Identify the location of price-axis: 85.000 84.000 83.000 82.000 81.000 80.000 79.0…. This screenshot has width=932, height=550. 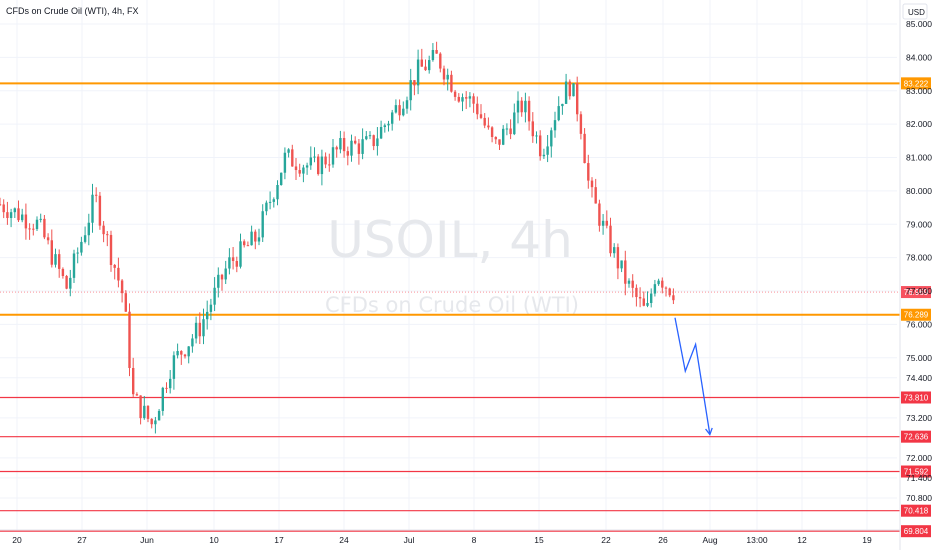
(915, 275).